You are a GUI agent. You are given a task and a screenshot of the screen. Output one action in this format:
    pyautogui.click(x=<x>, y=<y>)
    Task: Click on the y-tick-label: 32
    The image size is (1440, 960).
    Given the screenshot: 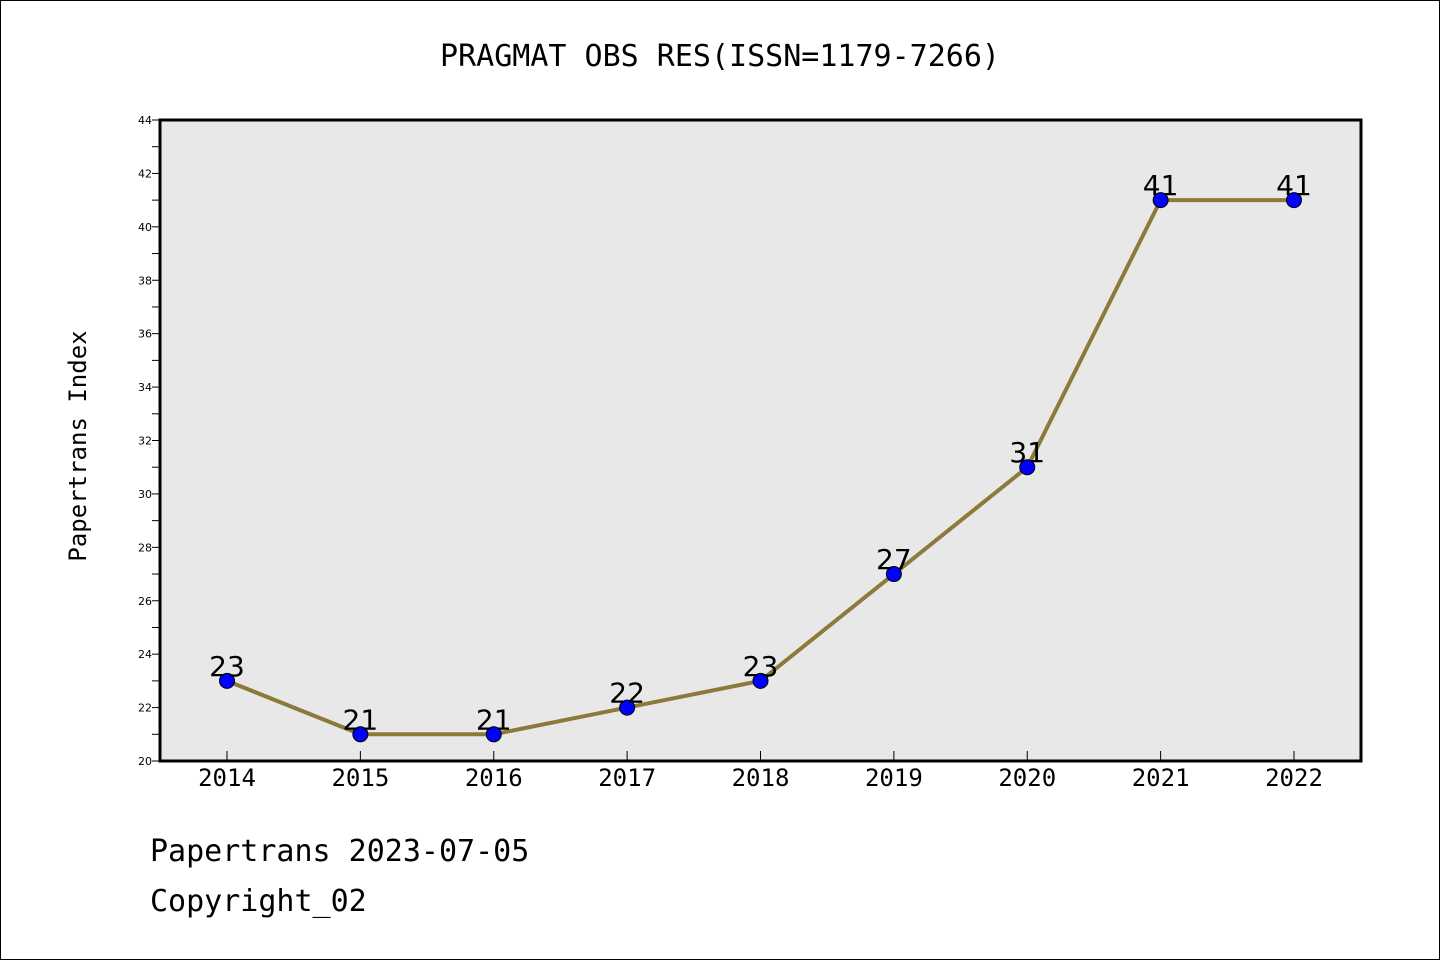 What is the action you would take?
    pyautogui.click(x=145, y=441)
    